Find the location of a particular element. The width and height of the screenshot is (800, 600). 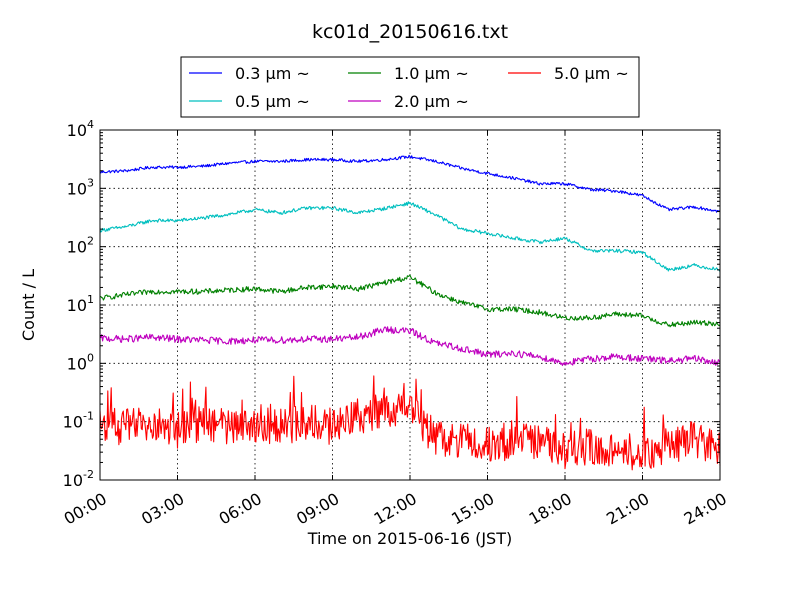

x-tick-label: 18:00 is located at coordinates (550, 509).